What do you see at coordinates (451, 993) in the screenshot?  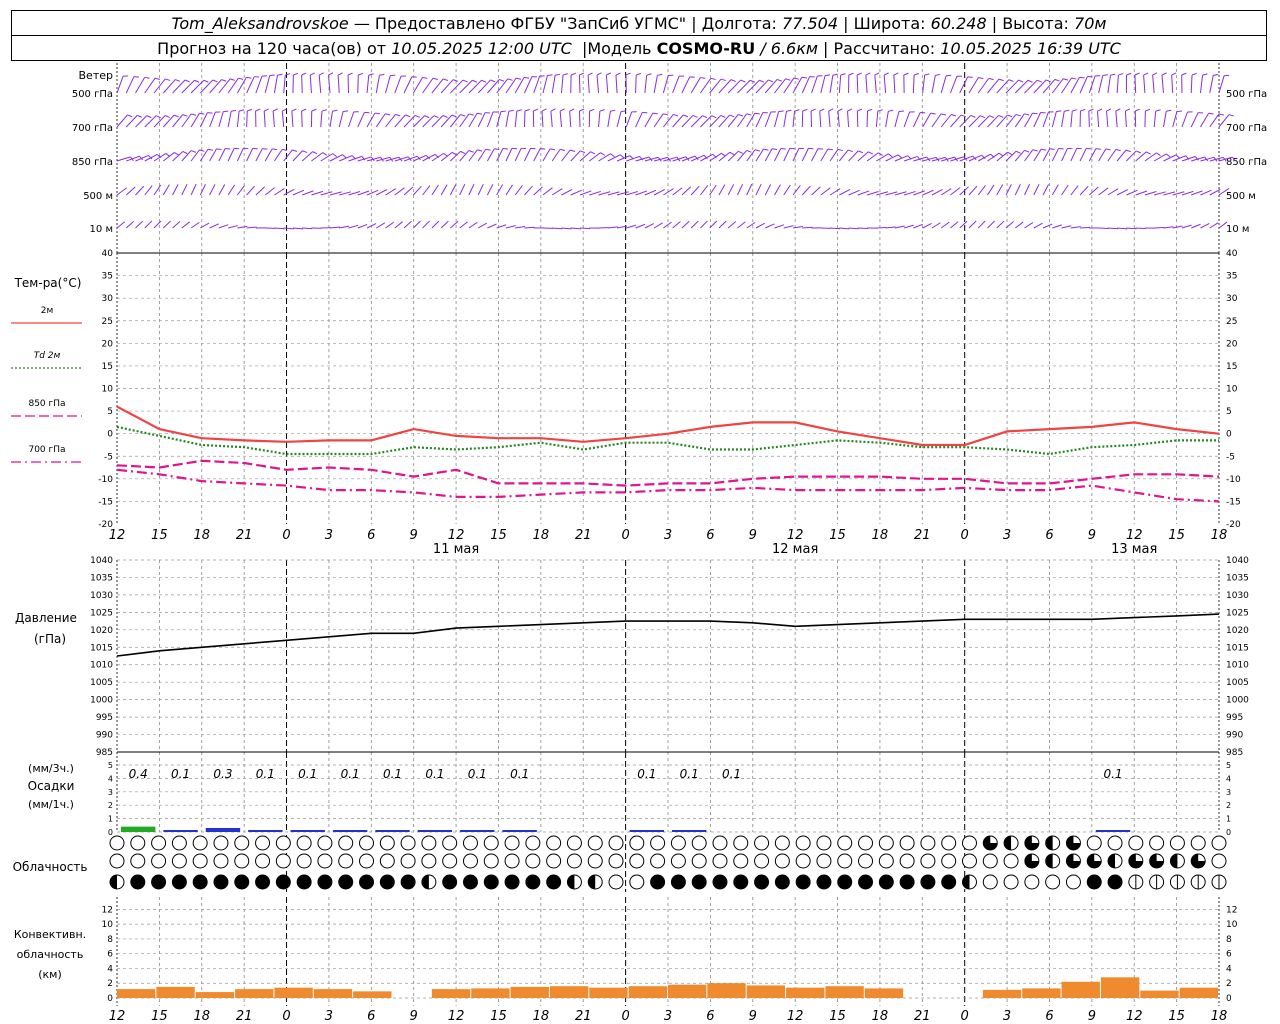 I see `convective-bar` at bounding box center [451, 993].